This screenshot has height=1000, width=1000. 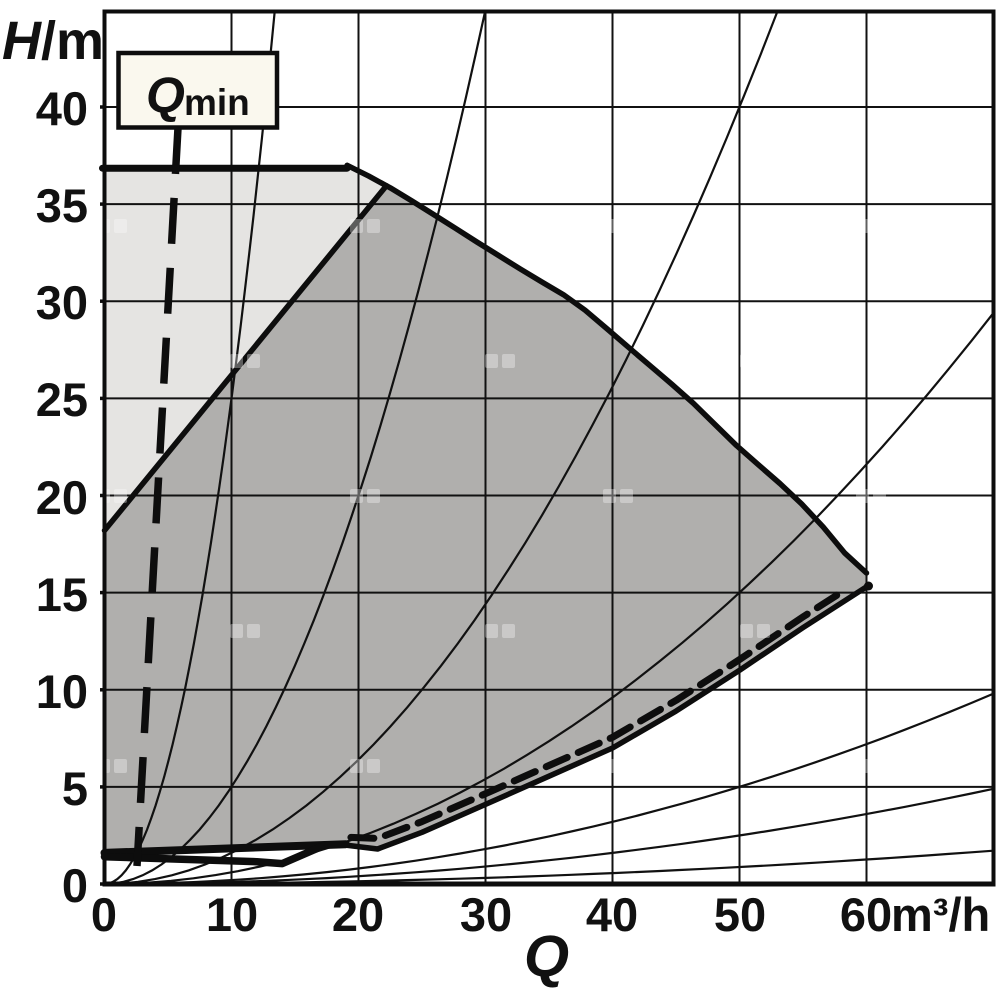 I want to click on svg-text: 15, so click(x=62, y=594).